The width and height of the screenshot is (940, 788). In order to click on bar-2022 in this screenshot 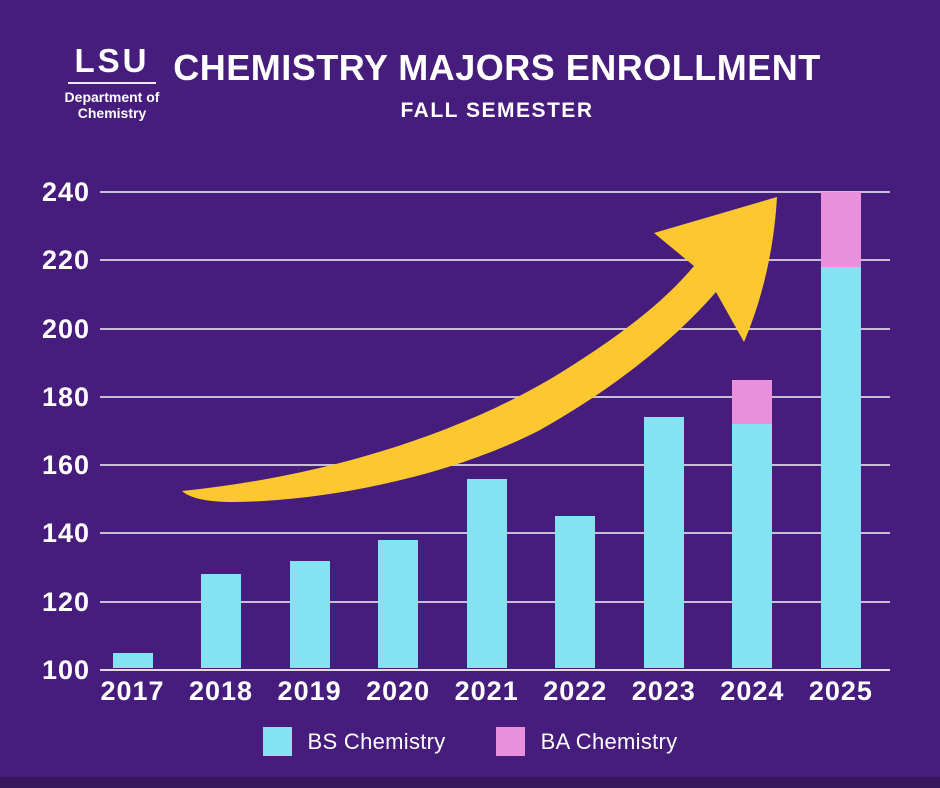, I will do `click(575, 592)`.